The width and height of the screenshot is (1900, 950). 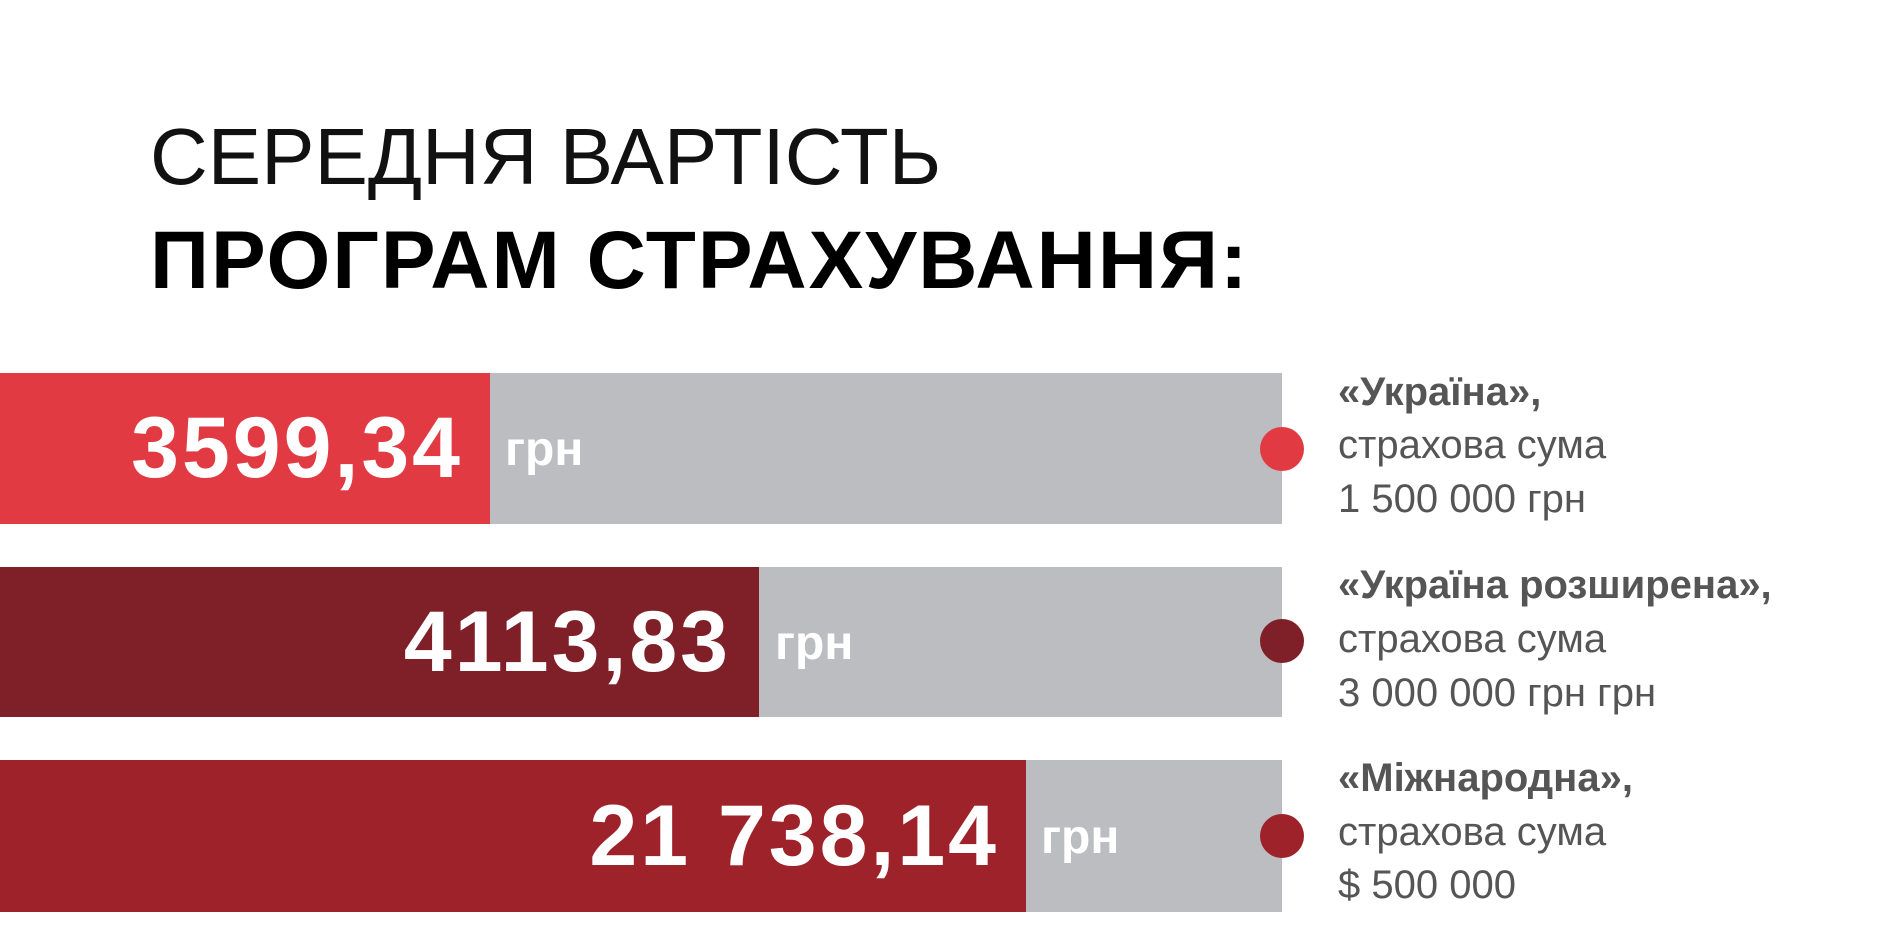 What do you see at coordinates (1555, 585) in the screenshot?
I see `program-name: «Україна розширена»,` at bounding box center [1555, 585].